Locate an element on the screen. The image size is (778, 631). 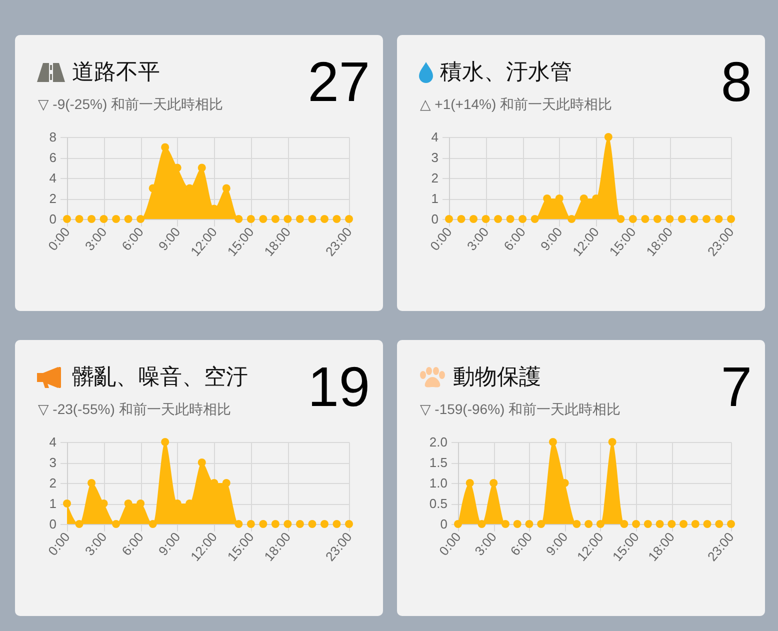
text: 27 is located at coordinates (339, 81).